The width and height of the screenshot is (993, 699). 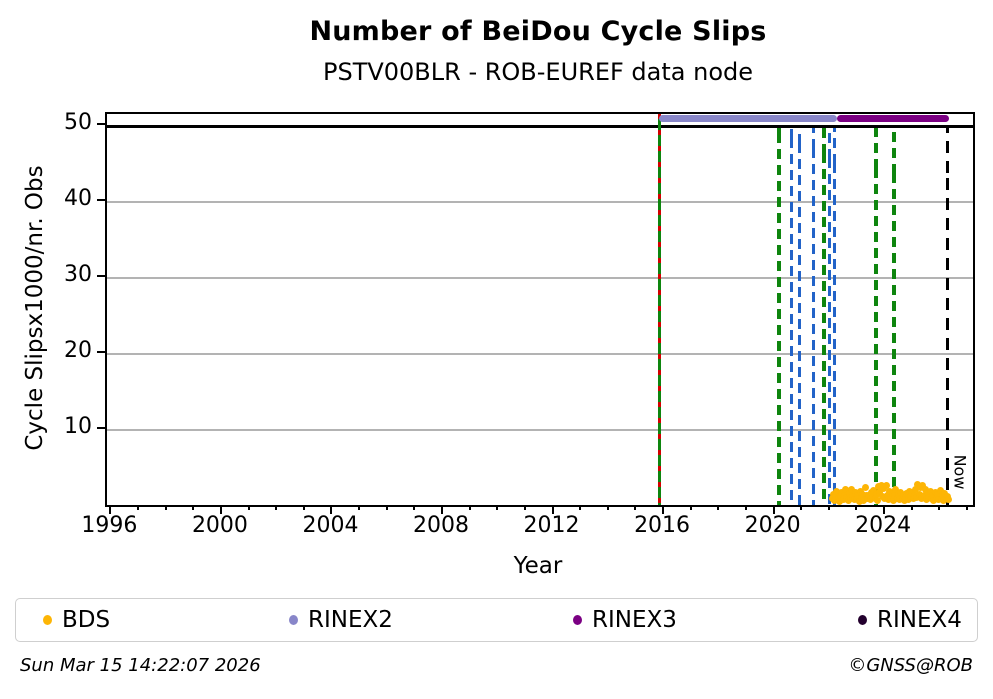 What do you see at coordinates (78, 123) in the screenshot?
I see `y-tick-label: 50` at bounding box center [78, 123].